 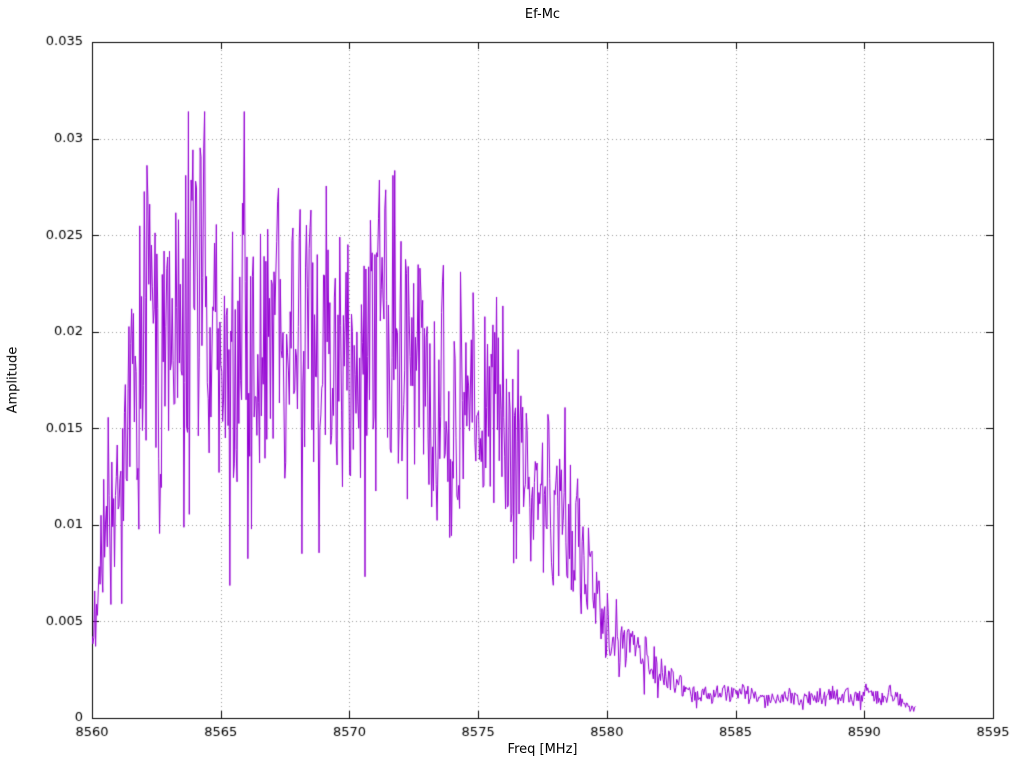 I want to click on x-axis-label: Freq [MHz], so click(x=542, y=749).